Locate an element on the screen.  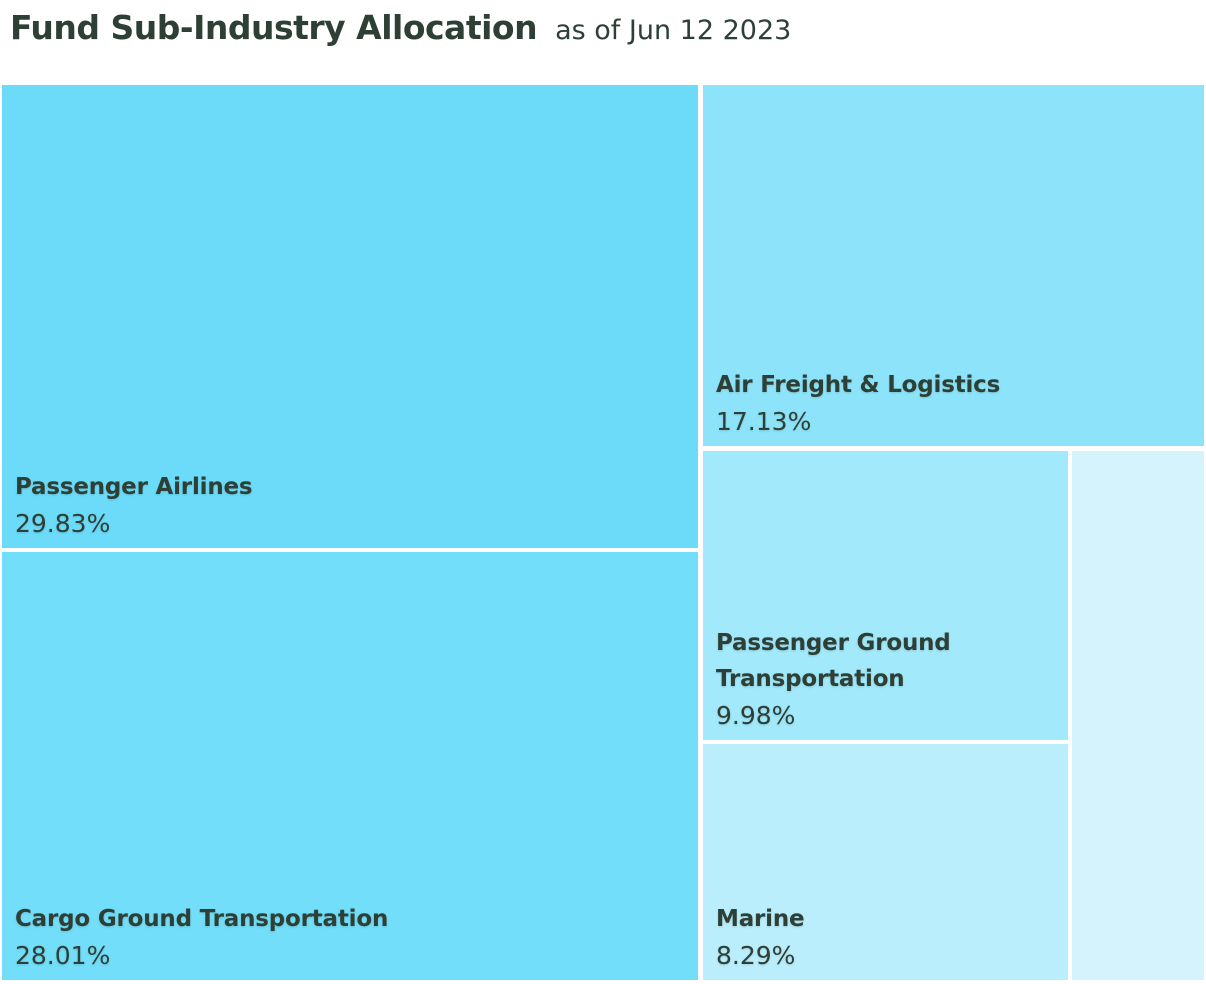
tile-label-air-freight-logistics: Air Freight & Logistics 17.13% is located at coordinates (955, 403).